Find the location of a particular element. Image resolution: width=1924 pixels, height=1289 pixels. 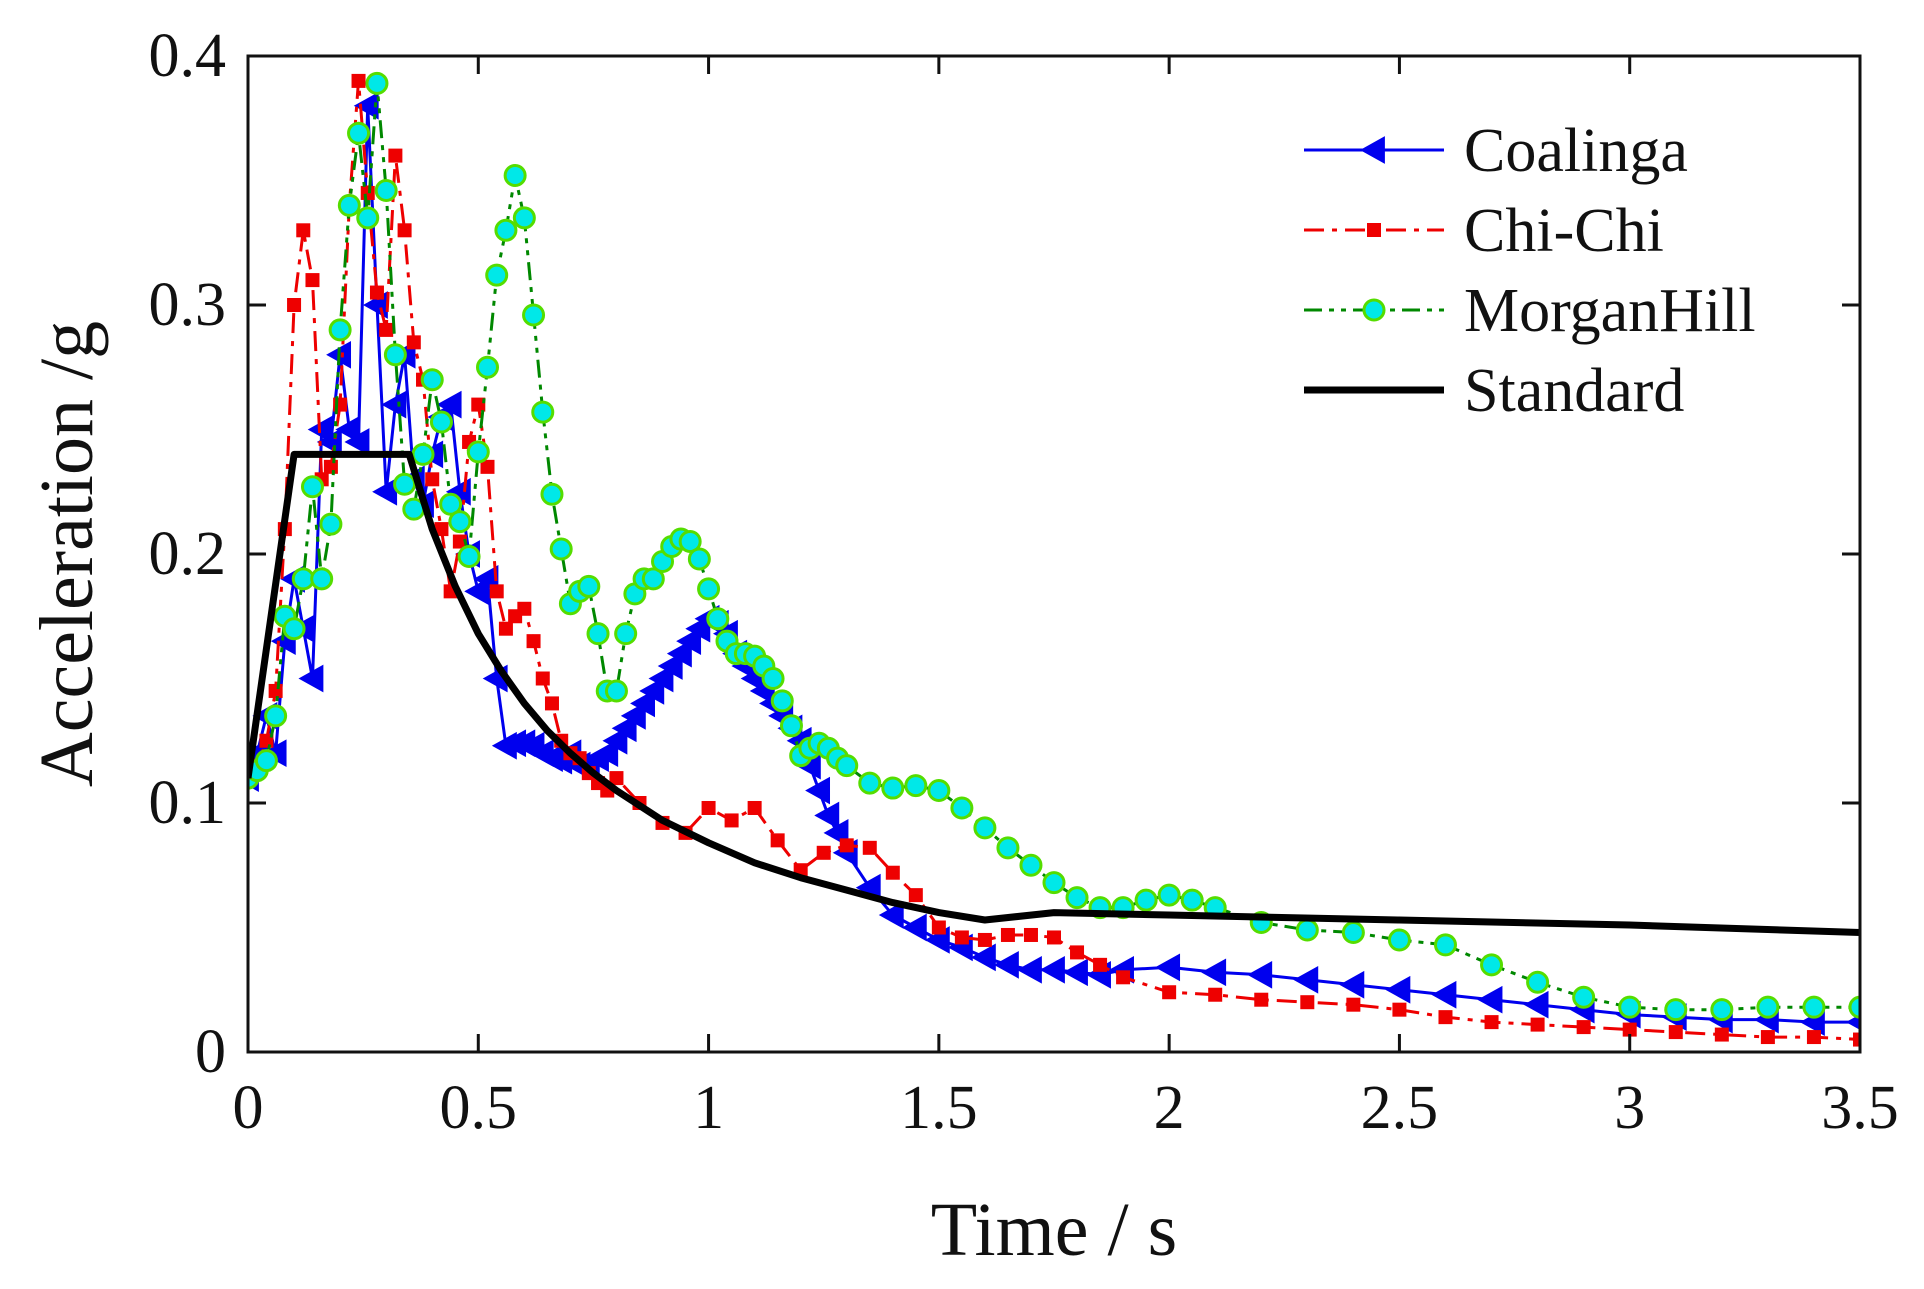

y-tick-label: 0.2 is located at coordinates (188, 554).